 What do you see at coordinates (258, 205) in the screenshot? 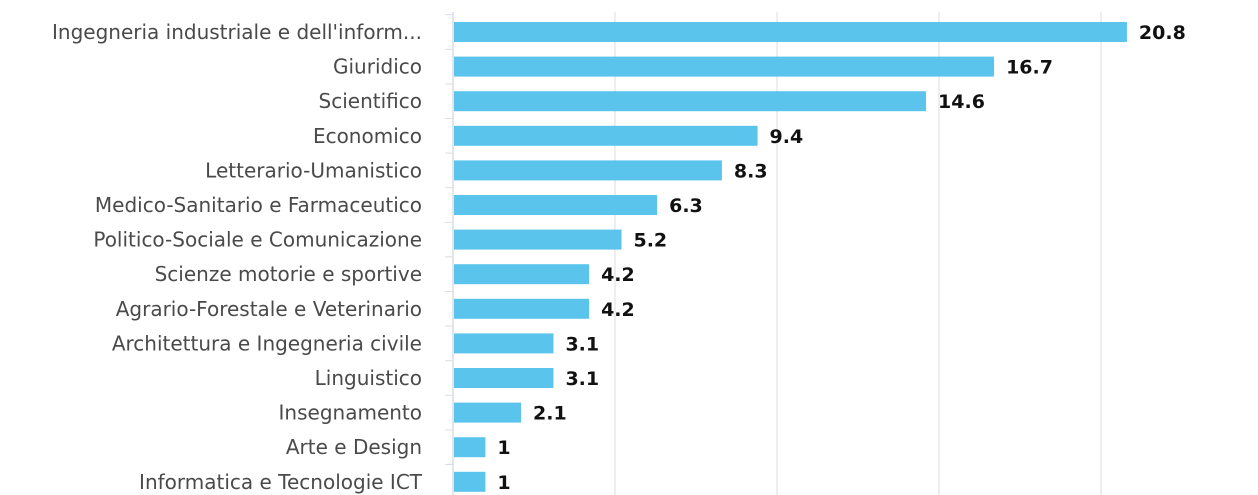
I see `category-label: Medico-Sanitario e Farmaceutico` at bounding box center [258, 205].